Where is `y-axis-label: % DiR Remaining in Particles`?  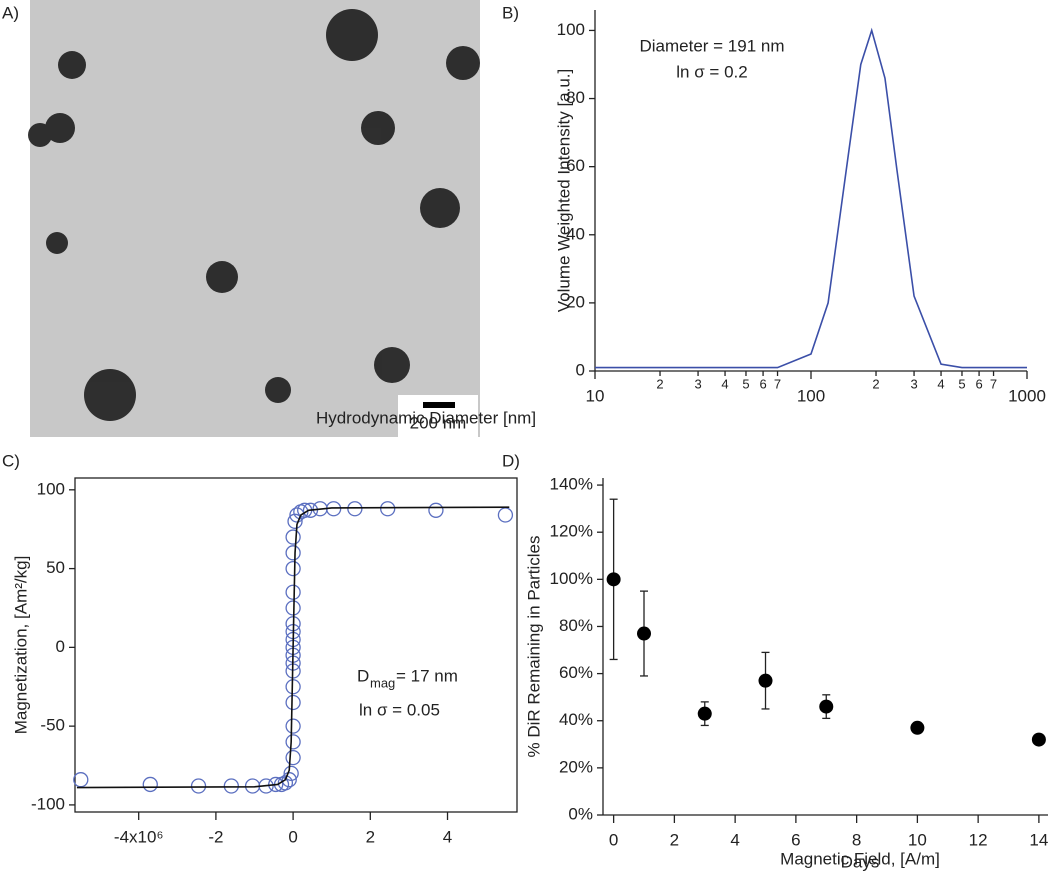 y-axis-label: % DiR Remaining in Particles is located at coordinates (533, 646).